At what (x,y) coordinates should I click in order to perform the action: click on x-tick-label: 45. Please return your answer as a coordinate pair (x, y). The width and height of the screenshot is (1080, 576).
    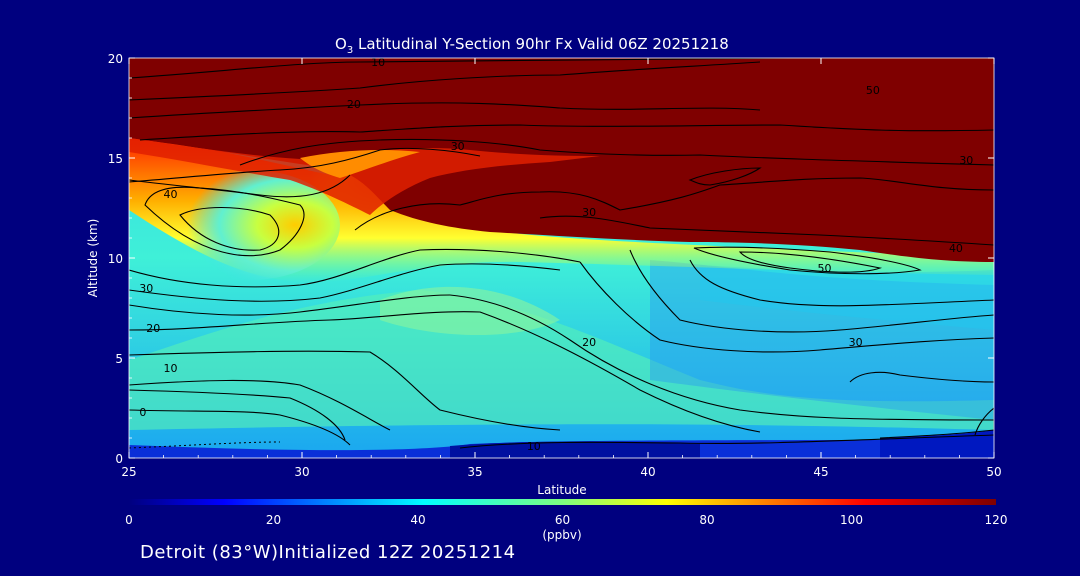
    Looking at the image, I should click on (820, 472).